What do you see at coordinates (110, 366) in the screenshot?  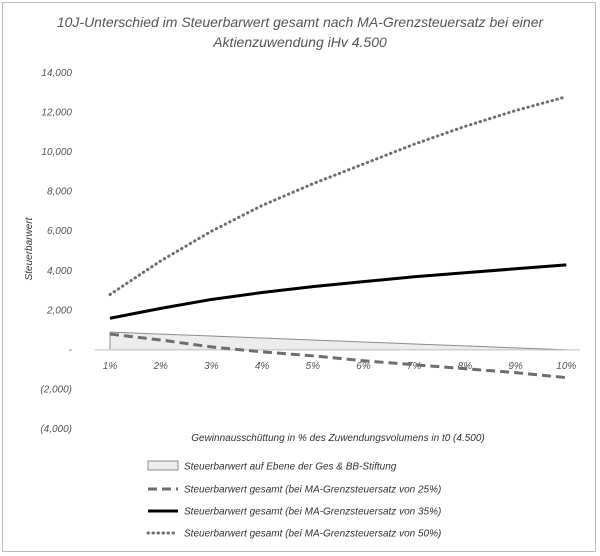 I see `x-tick-label: 1%` at bounding box center [110, 366].